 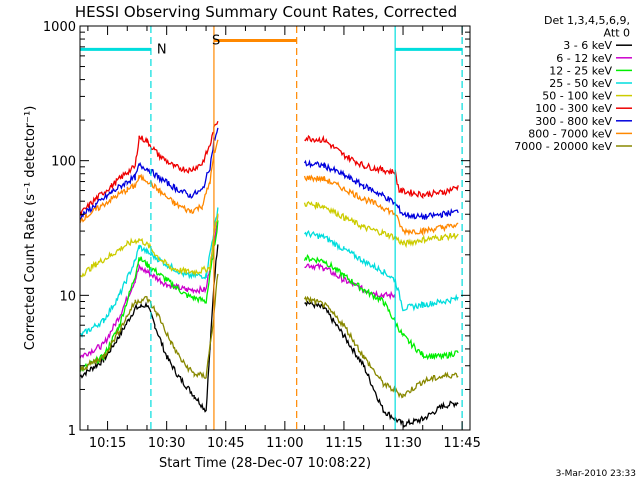 What do you see at coordinates (573, 121) in the screenshot?
I see `legend-label-6: 300 - 800 keV` at bounding box center [573, 121].